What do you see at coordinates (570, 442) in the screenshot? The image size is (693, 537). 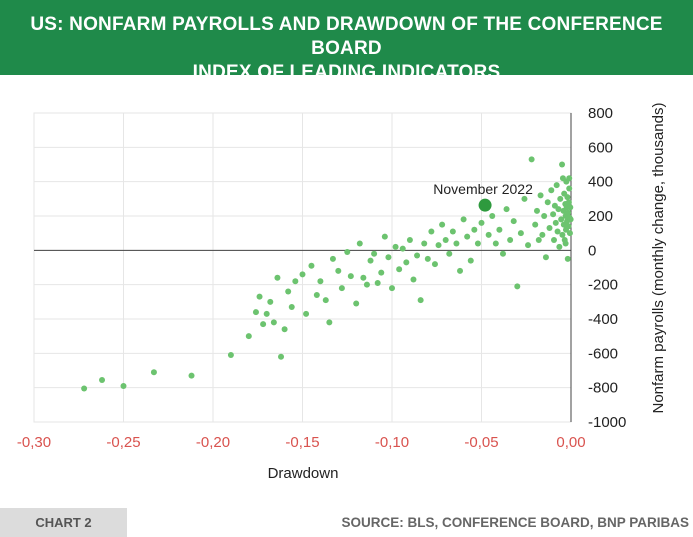 I see `x-tick-label: 0,00` at bounding box center [570, 442].